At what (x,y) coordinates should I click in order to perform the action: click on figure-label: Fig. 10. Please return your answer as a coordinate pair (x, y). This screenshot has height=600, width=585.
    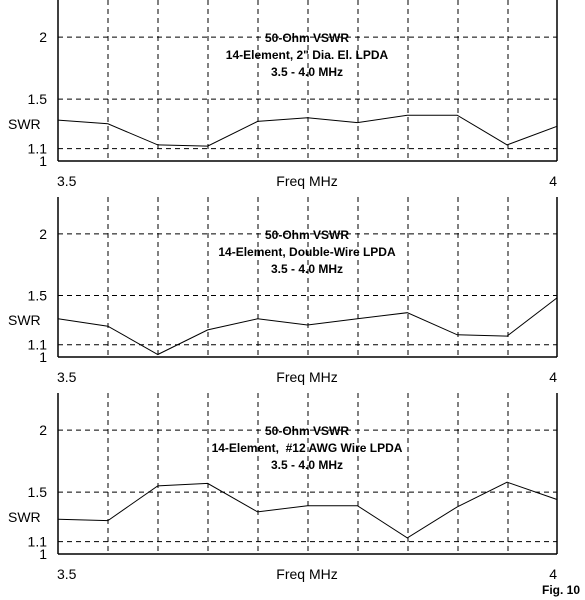
    Looking at the image, I should click on (561, 590).